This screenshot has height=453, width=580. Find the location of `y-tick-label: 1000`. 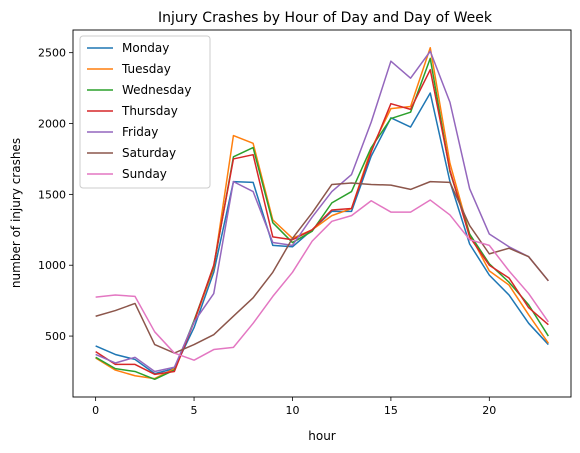

y-tick-label: 1000 is located at coordinates (52, 265).